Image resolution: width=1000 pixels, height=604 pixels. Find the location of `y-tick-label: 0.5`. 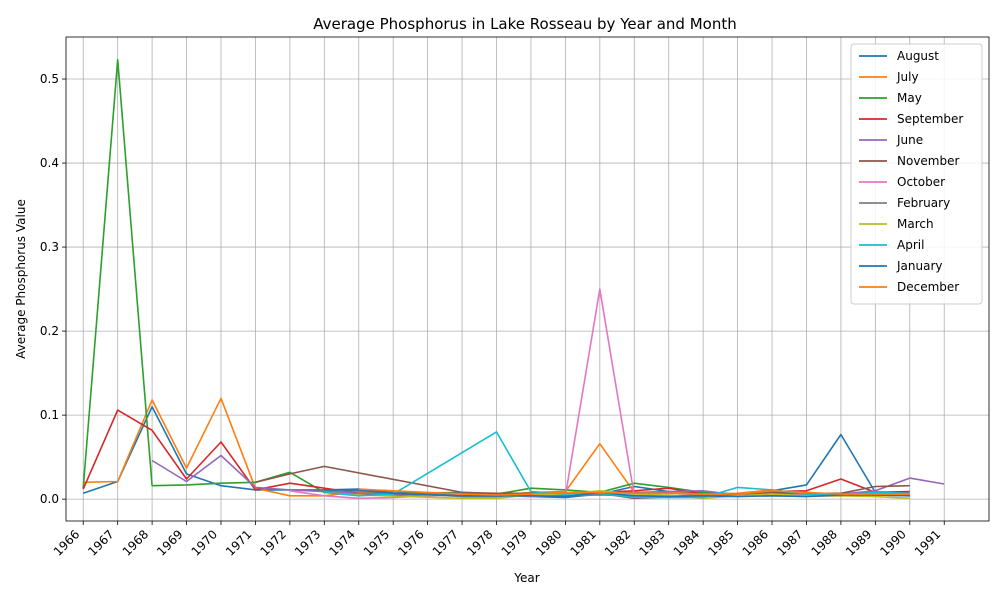

y-tick-label: 0.5 is located at coordinates (49, 79).